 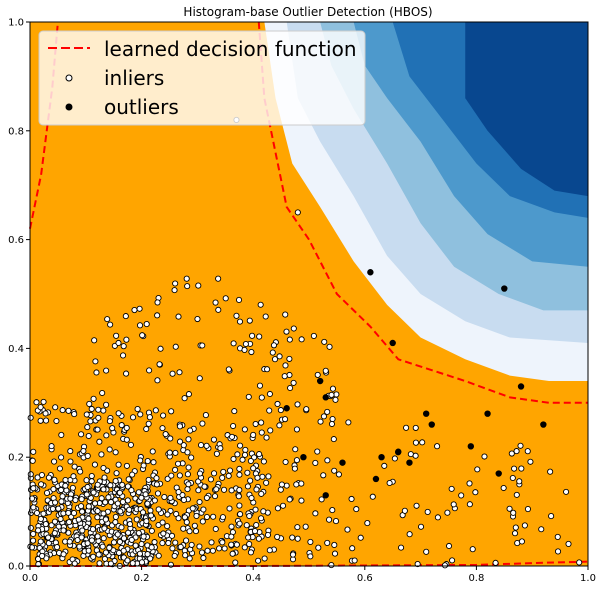 I want to click on x-tick-label: 0.2, so click(x=142, y=578).